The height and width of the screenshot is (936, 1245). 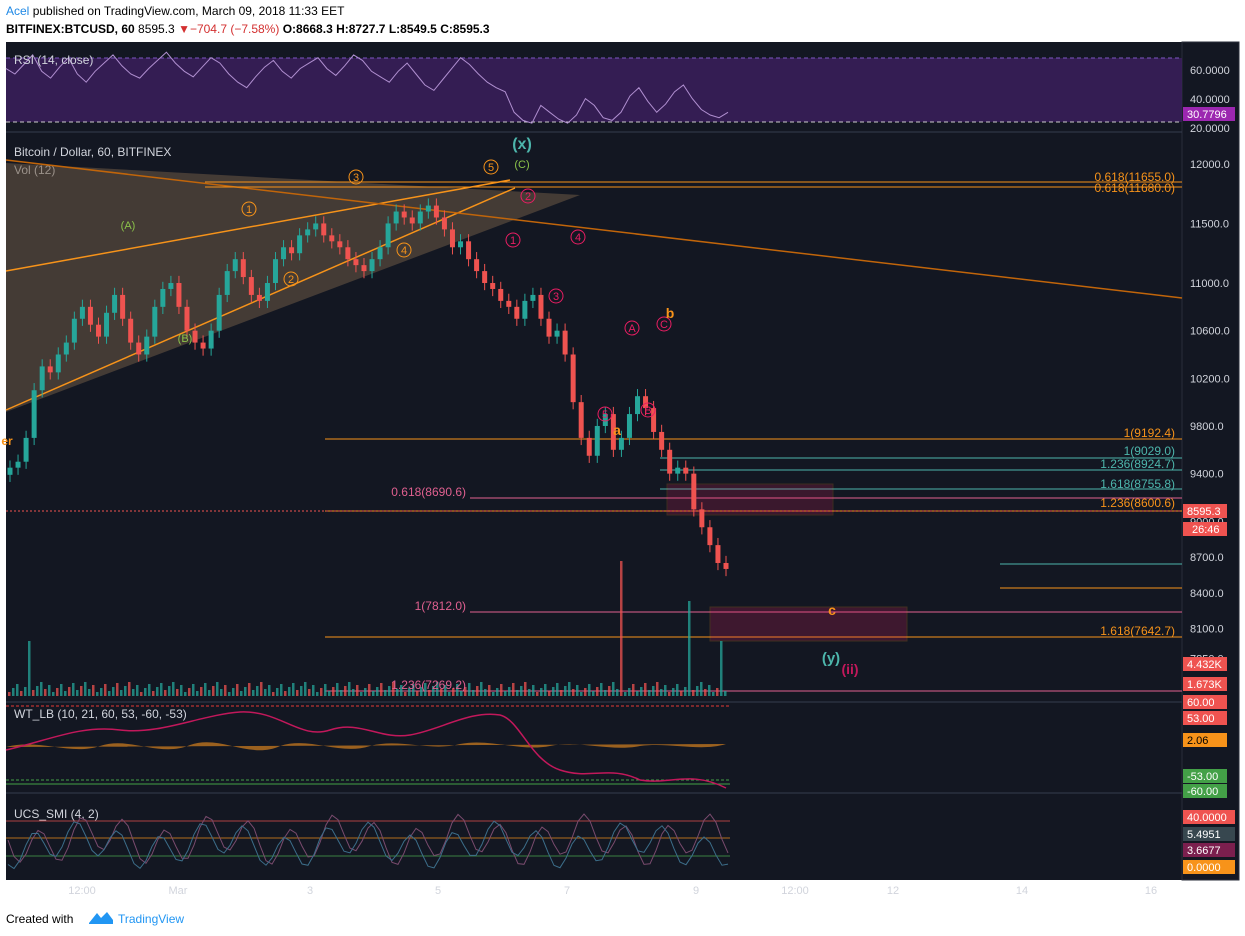 I want to click on smi-value: 3.6677, so click(x=1204, y=851).